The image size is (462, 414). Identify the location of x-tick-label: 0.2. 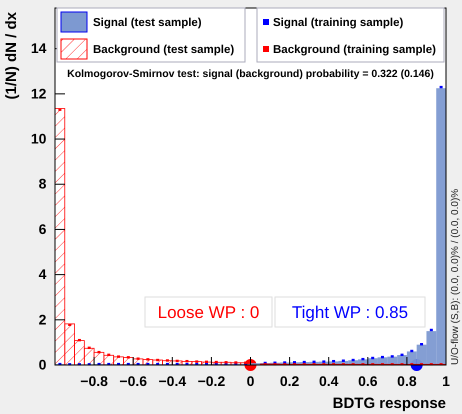
(290, 381).